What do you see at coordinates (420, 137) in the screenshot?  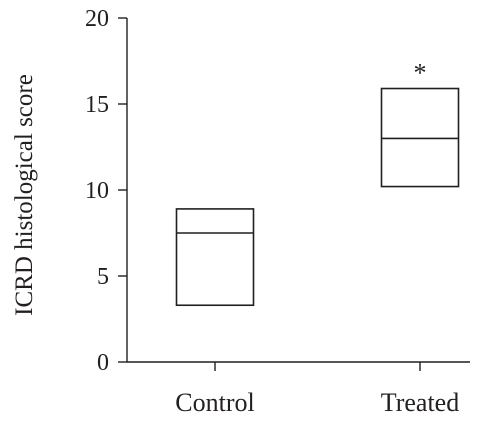 I see `box-rect-treated` at bounding box center [420, 137].